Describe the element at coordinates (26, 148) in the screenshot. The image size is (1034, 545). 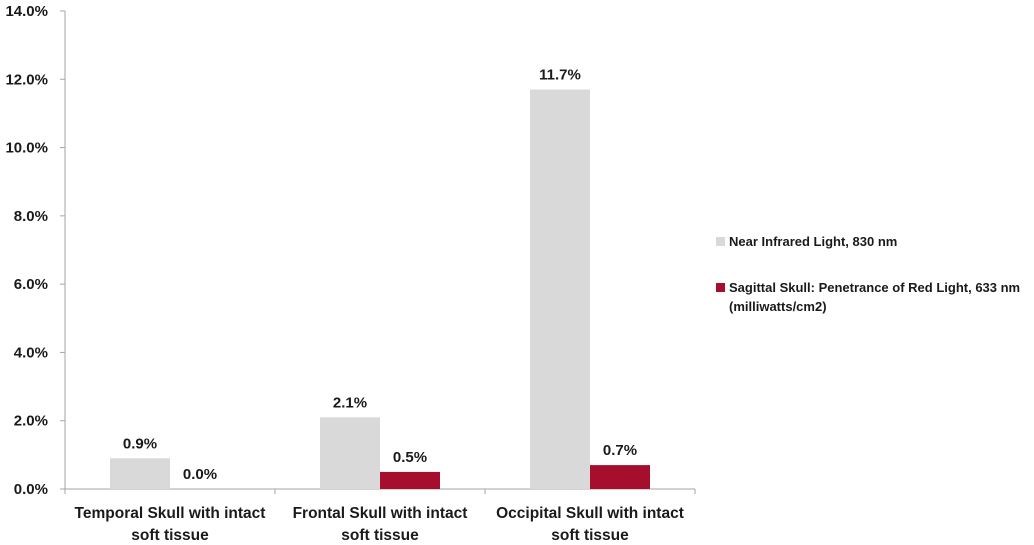
I see `y-tick-label: 10.0%` at that location.